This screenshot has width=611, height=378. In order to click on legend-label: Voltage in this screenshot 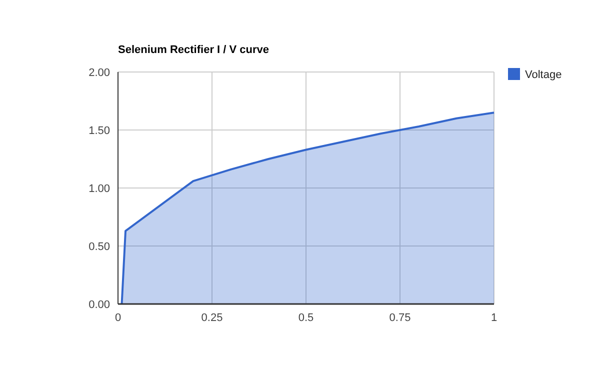, I will do `click(543, 75)`.